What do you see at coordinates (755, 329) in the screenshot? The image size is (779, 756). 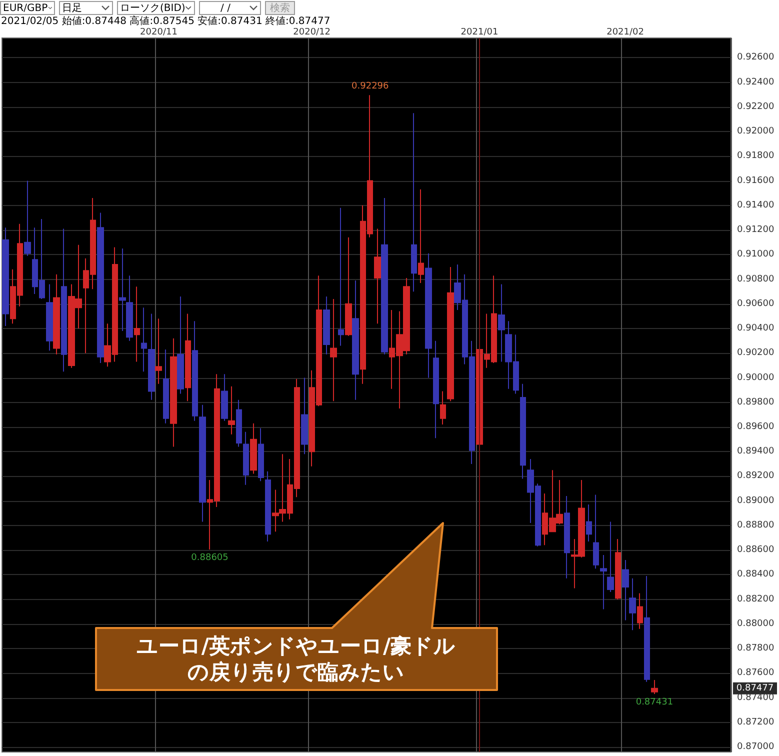 I see `y-tick-label: 0.90400` at bounding box center [755, 329].